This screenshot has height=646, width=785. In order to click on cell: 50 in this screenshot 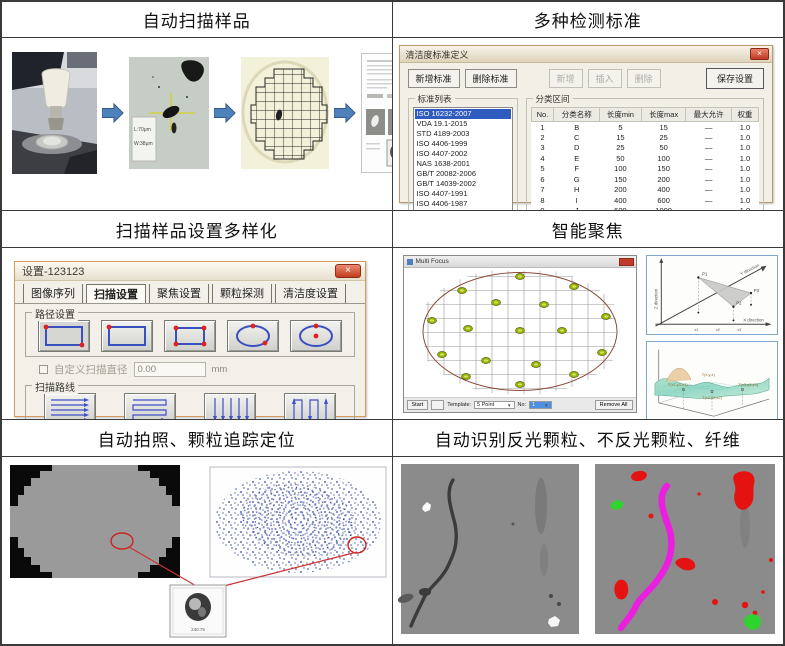, I will do `click(620, 158)`.